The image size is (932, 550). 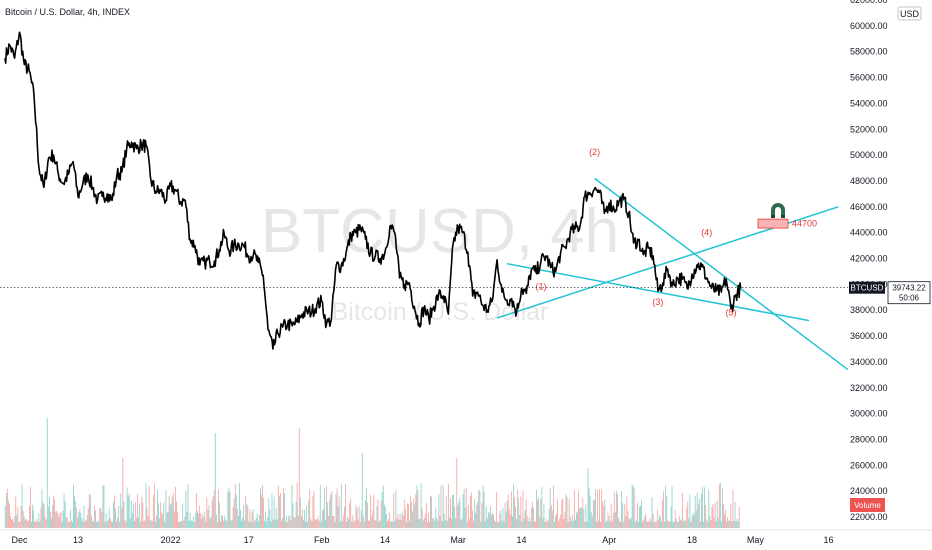 I want to click on volume-tag, so click(x=867, y=505).